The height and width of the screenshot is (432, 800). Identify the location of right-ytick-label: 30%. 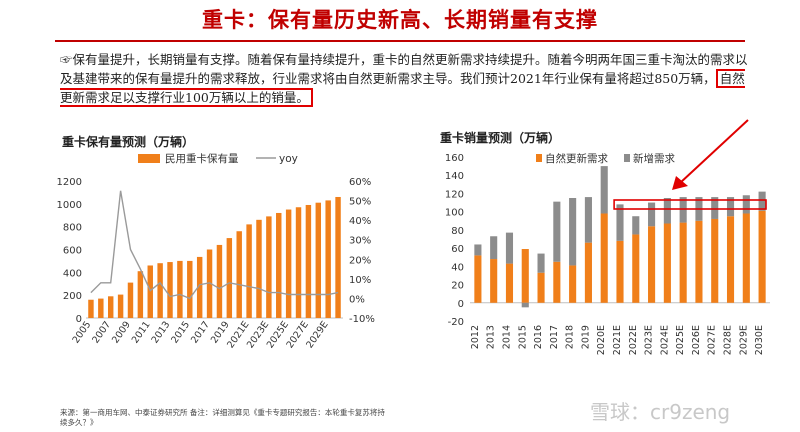
(360, 241).